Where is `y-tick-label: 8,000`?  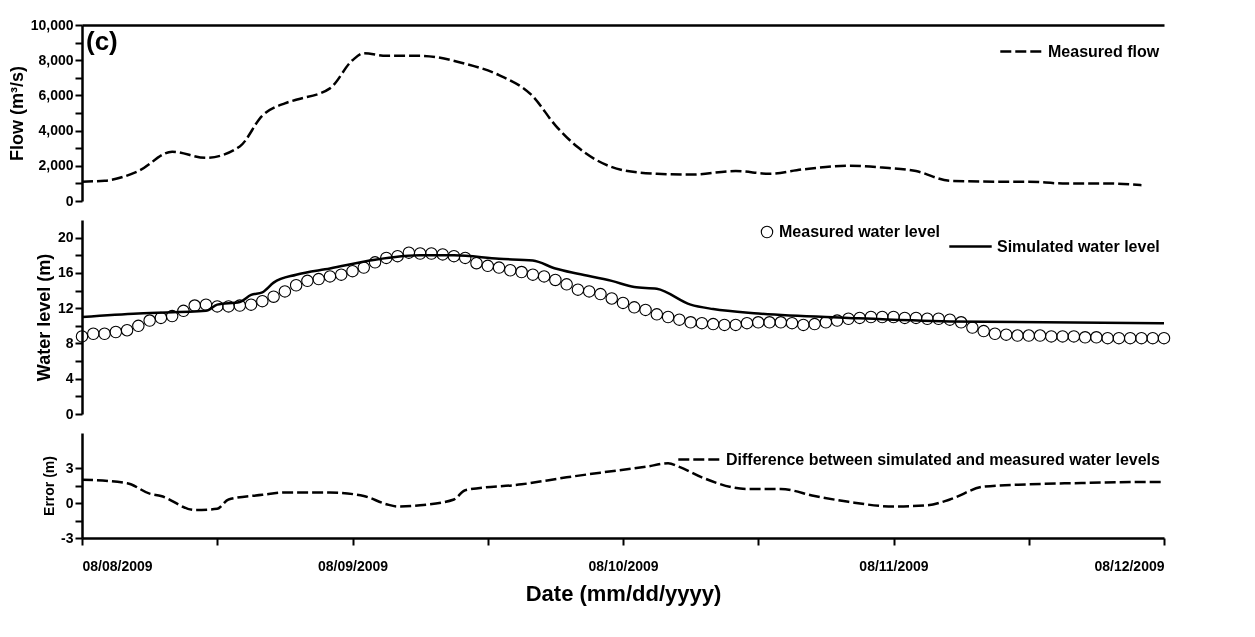 y-tick-label: 8,000 is located at coordinates (56, 59).